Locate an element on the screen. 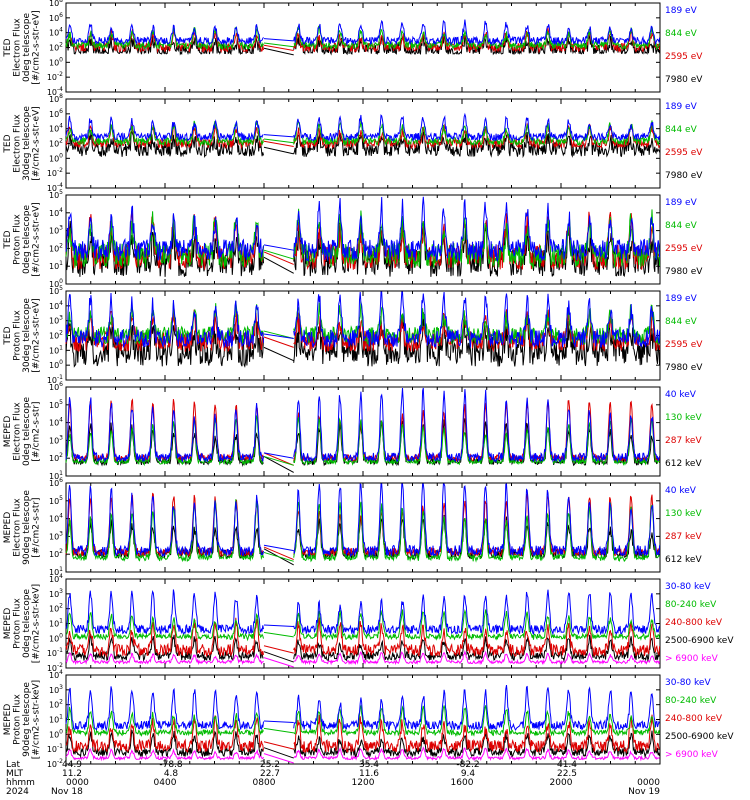  footer-mlt-value: 22.5 is located at coordinates (567, 774).